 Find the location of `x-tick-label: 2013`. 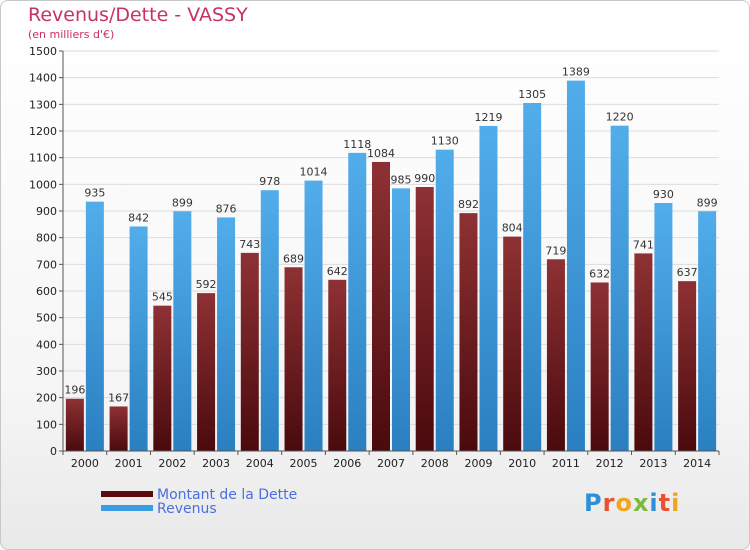

x-tick-label: 2013 is located at coordinates (653, 463).